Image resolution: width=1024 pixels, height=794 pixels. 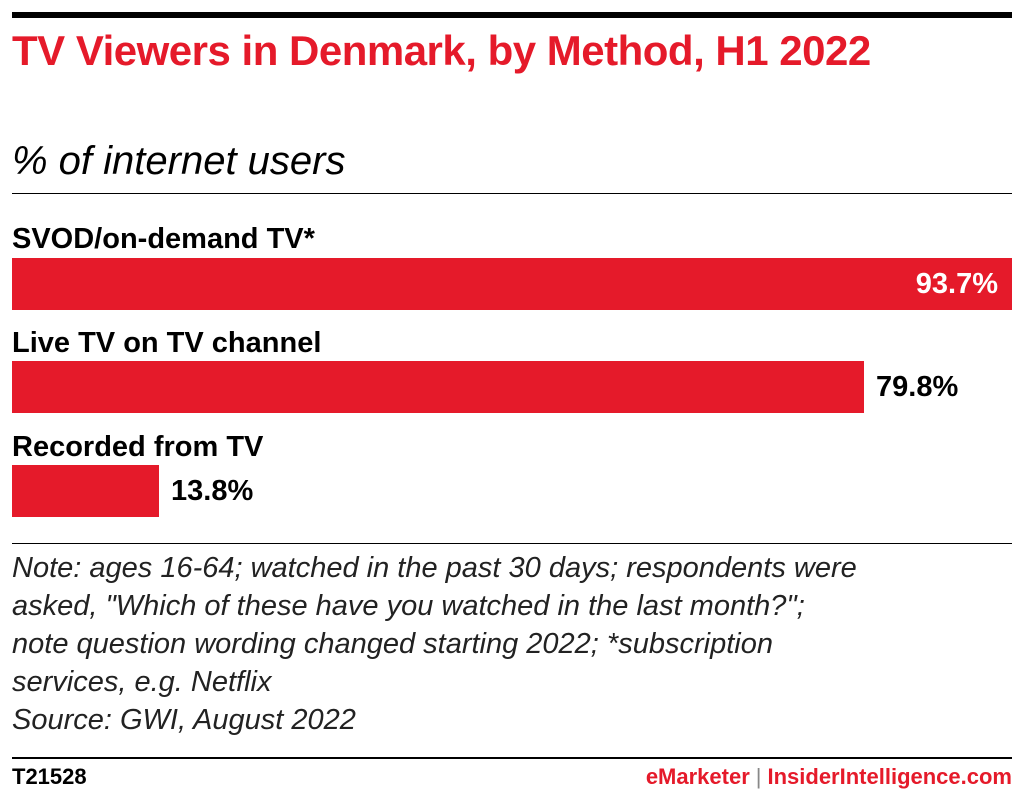 What do you see at coordinates (163, 239) in the screenshot?
I see `category-label: SVOD/on-demand TV*` at bounding box center [163, 239].